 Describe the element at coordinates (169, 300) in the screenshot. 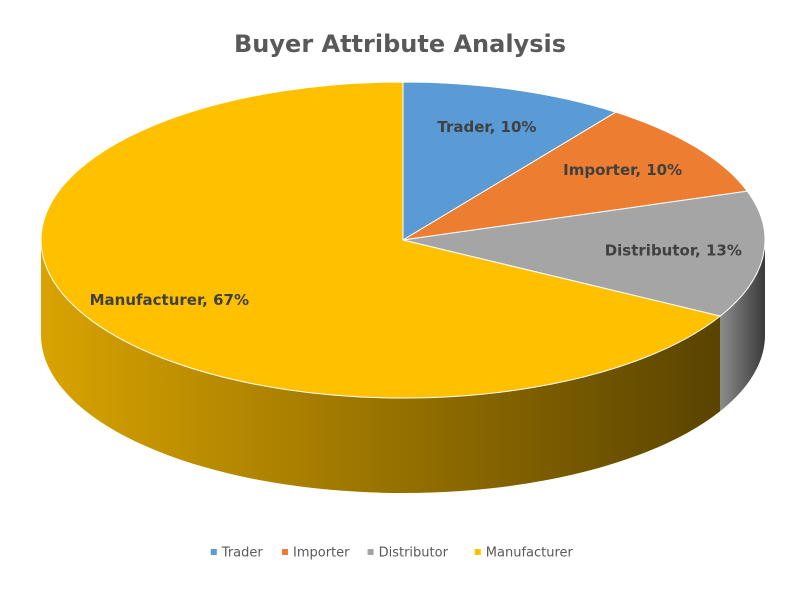

I see `data-label: Manufacturer, 67%` at that location.